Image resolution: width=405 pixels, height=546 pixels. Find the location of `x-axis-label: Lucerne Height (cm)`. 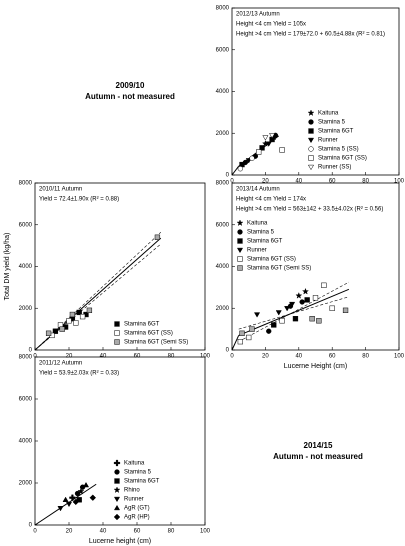

x-axis-label: Lucerne Height (cm) is located at coordinates (315, 366).